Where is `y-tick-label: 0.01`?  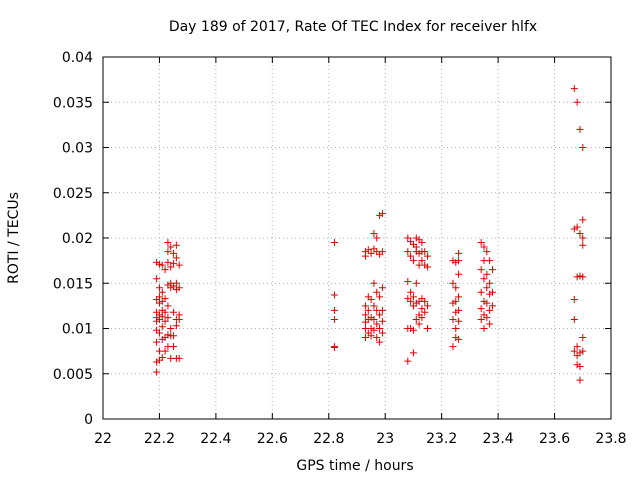 y-tick-label: 0.01 is located at coordinates (77, 330).